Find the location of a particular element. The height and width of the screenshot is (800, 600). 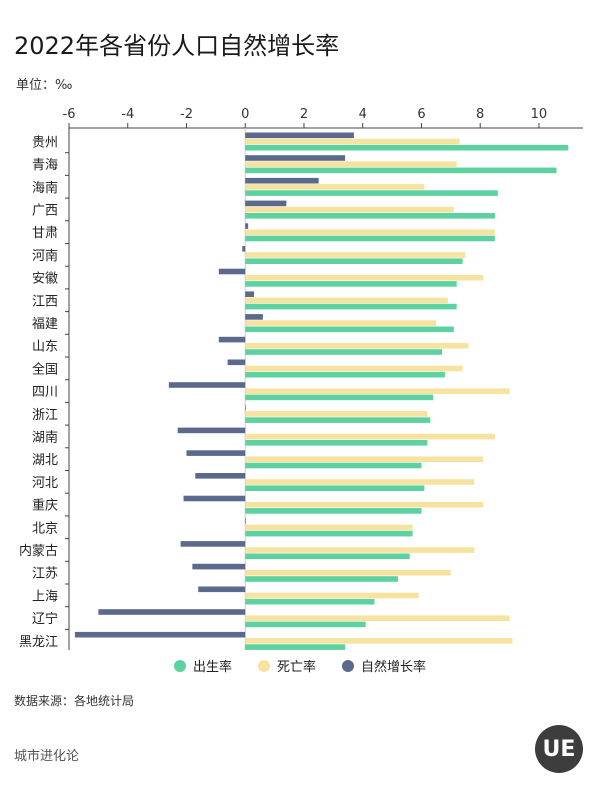

x-tick-label: 8 is located at coordinates (480, 114).